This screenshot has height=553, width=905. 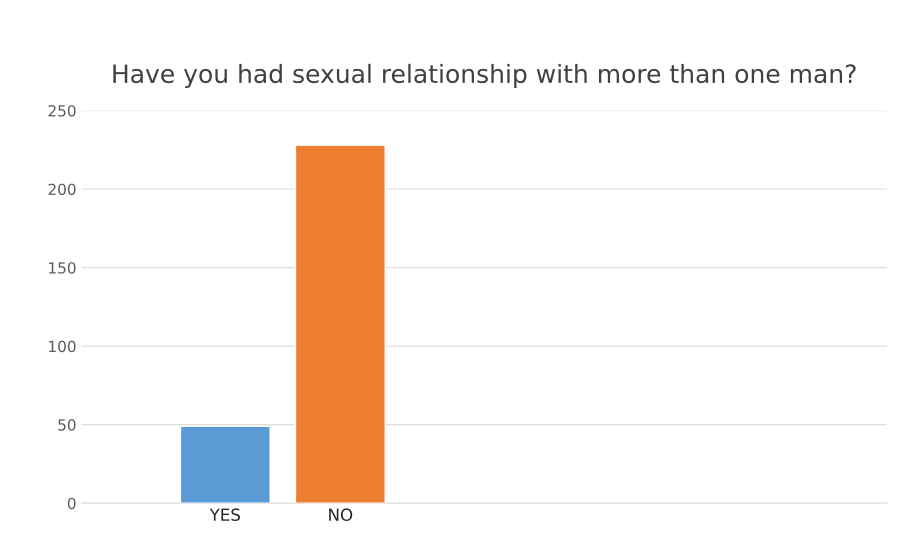 What do you see at coordinates (62, 111) in the screenshot?
I see `y-tick-label: 250` at bounding box center [62, 111].